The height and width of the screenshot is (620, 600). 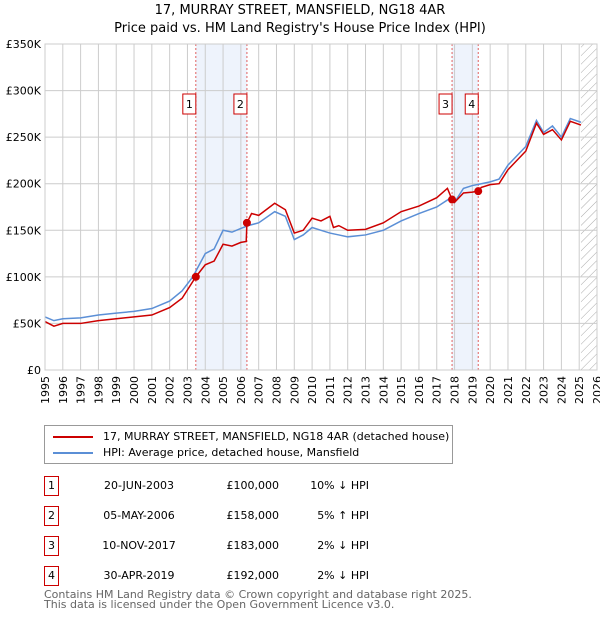 I want to click on x-tick-label: 1997, so click(x=81, y=390).